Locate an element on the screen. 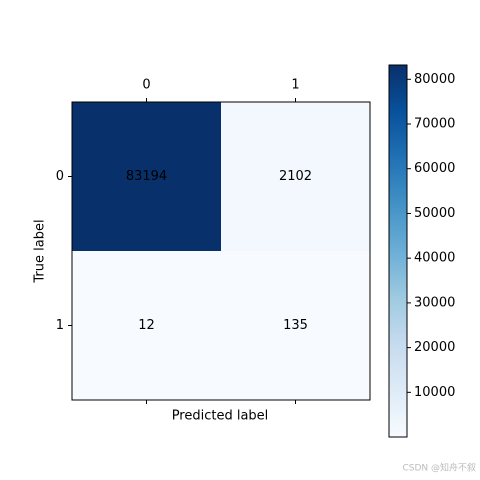  colorbar-tick-label: 40000 is located at coordinates (434, 258).